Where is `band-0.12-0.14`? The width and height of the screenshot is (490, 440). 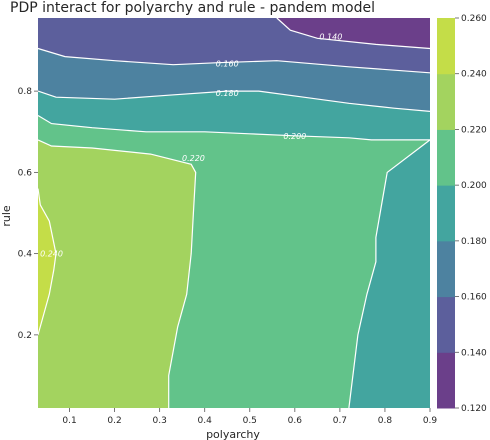 band-0.12-0.14 is located at coordinates (353, 33).